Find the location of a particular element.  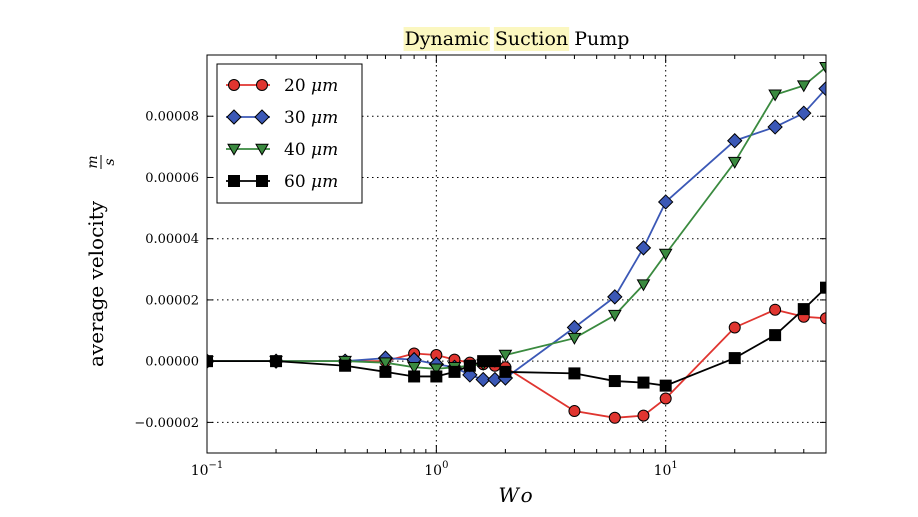

title-part-2: Pump is located at coordinates (598, 39).